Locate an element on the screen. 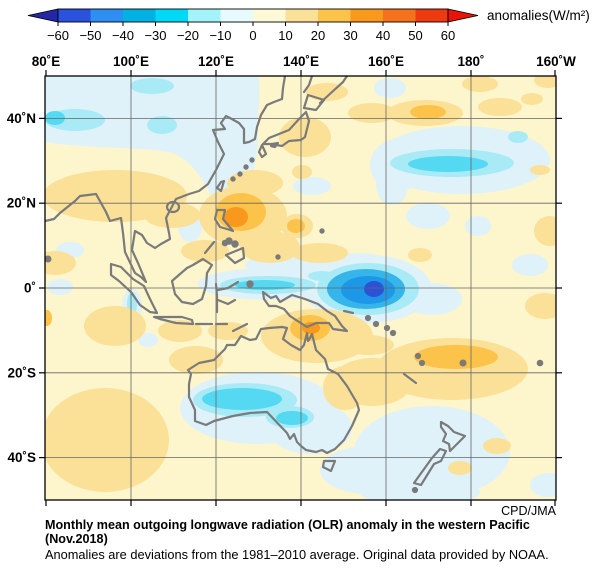 This screenshot has width=600, height=570. colorbar-tick-label: −60 is located at coordinates (58, 35).